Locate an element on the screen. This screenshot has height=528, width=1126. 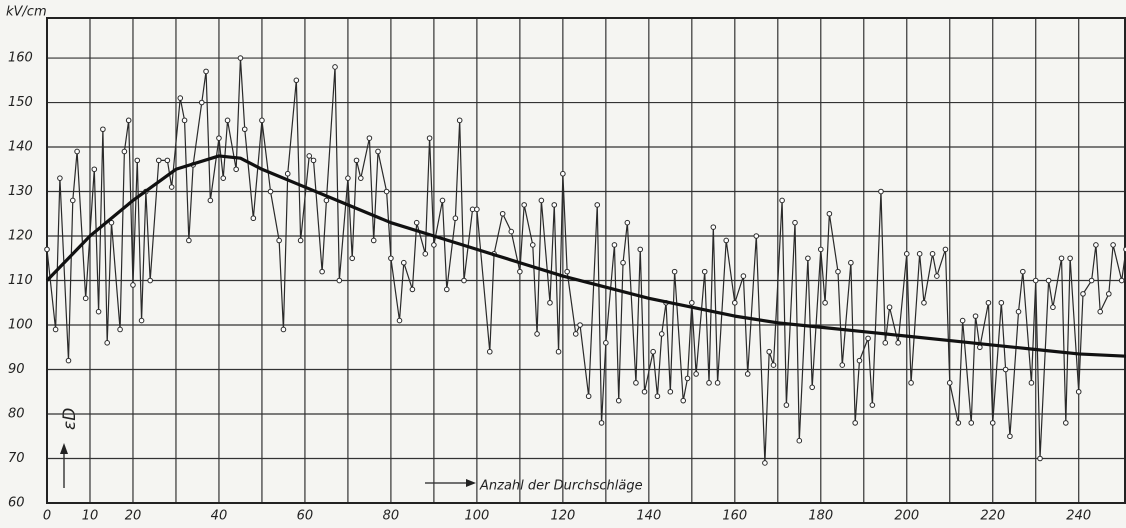
y-tick-label: 120 is located at coordinates (20, 236).